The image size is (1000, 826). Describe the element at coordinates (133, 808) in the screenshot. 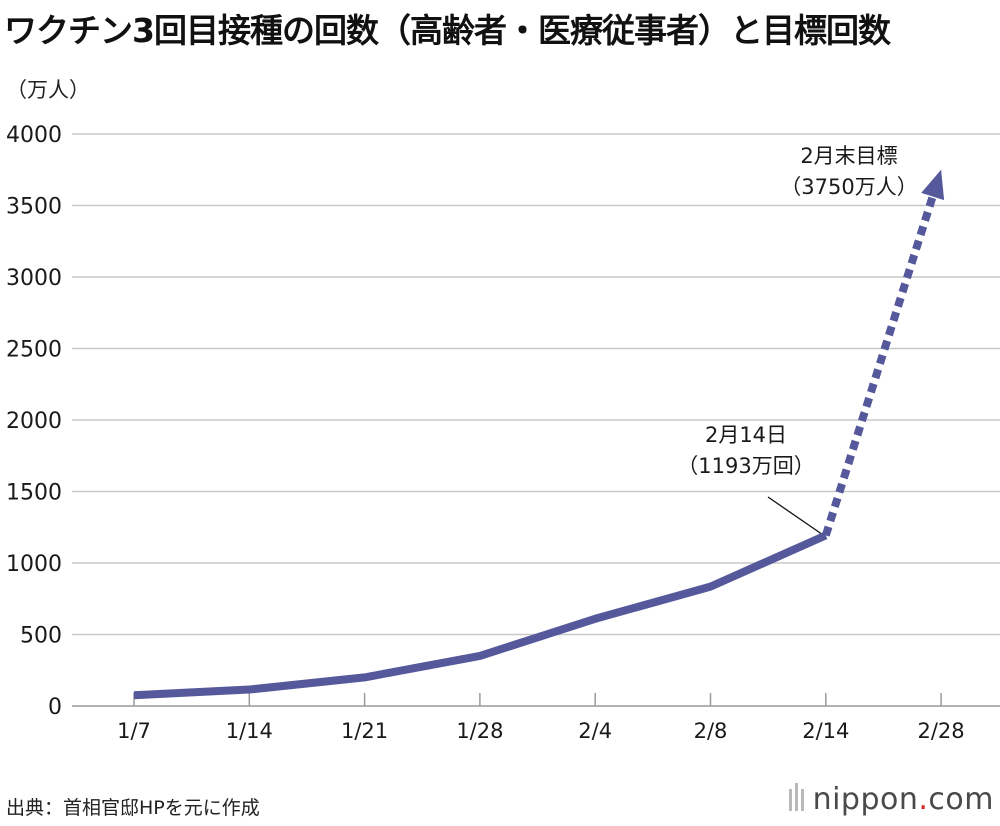

I see `source-note: 出典：首相官邸HPを元に作成` at that location.